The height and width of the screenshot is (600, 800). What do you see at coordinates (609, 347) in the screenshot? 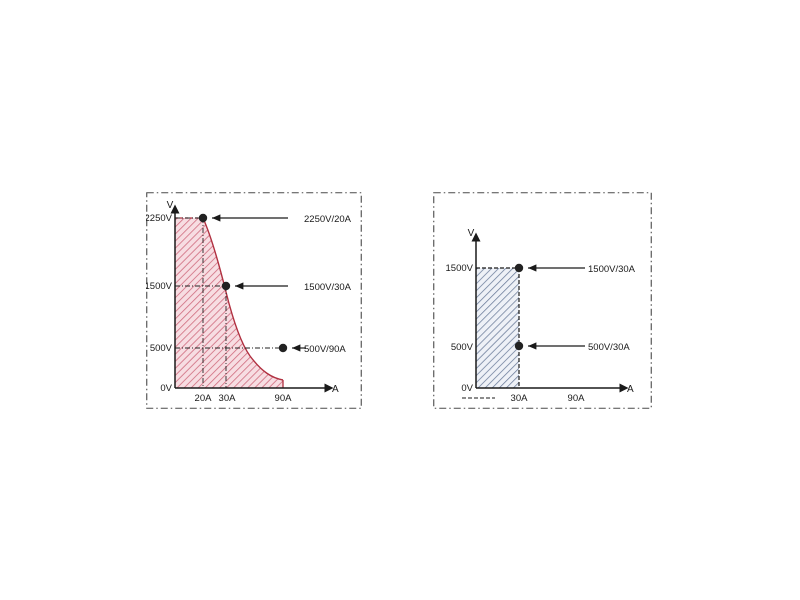
I see `right-callout-500v-30a: 500V/30A` at bounding box center [609, 347].